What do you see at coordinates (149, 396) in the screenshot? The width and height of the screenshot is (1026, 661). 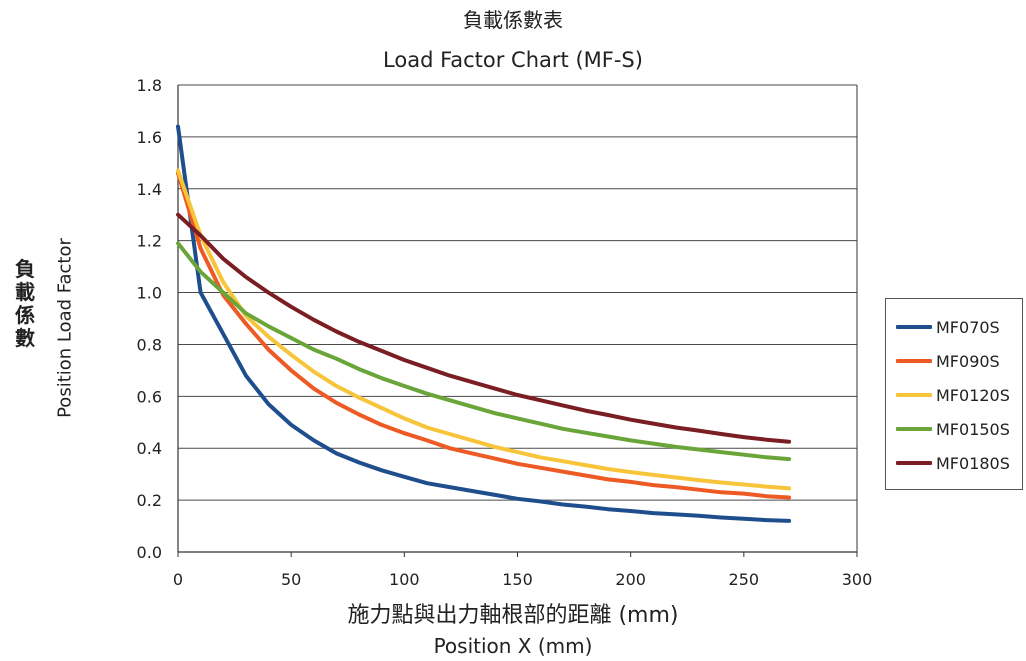 I see `y-tick-label: 0.6` at bounding box center [149, 396].